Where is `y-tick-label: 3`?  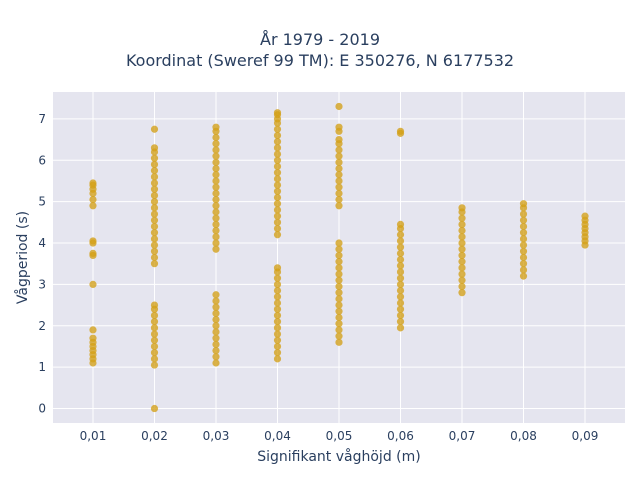 y-tick-label: 3 is located at coordinates (42, 284).